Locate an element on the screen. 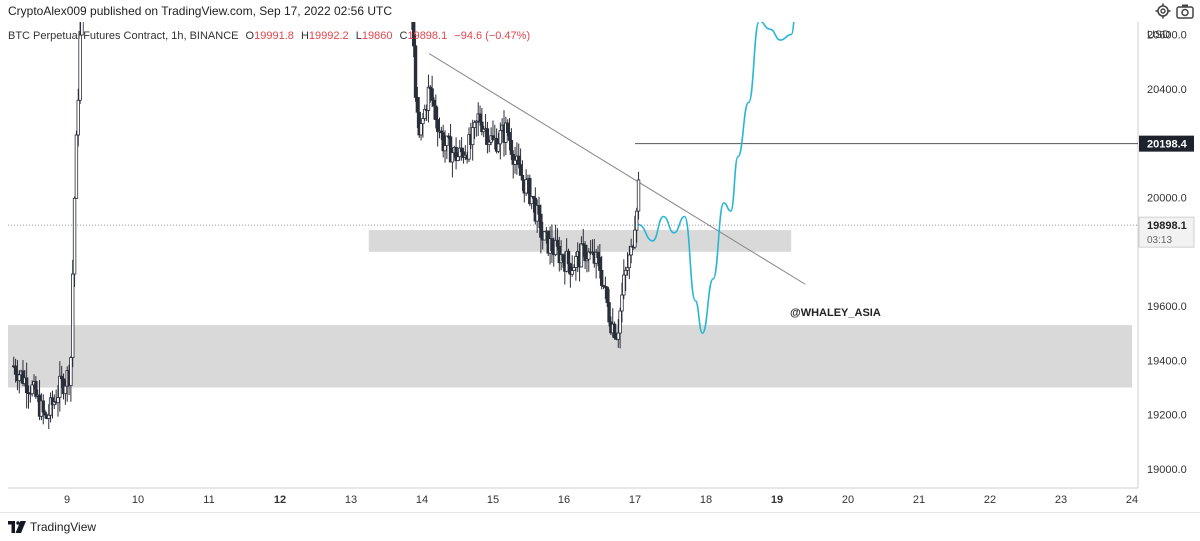  level-badge-breakout-text: 20198.4 is located at coordinates (1167, 145).